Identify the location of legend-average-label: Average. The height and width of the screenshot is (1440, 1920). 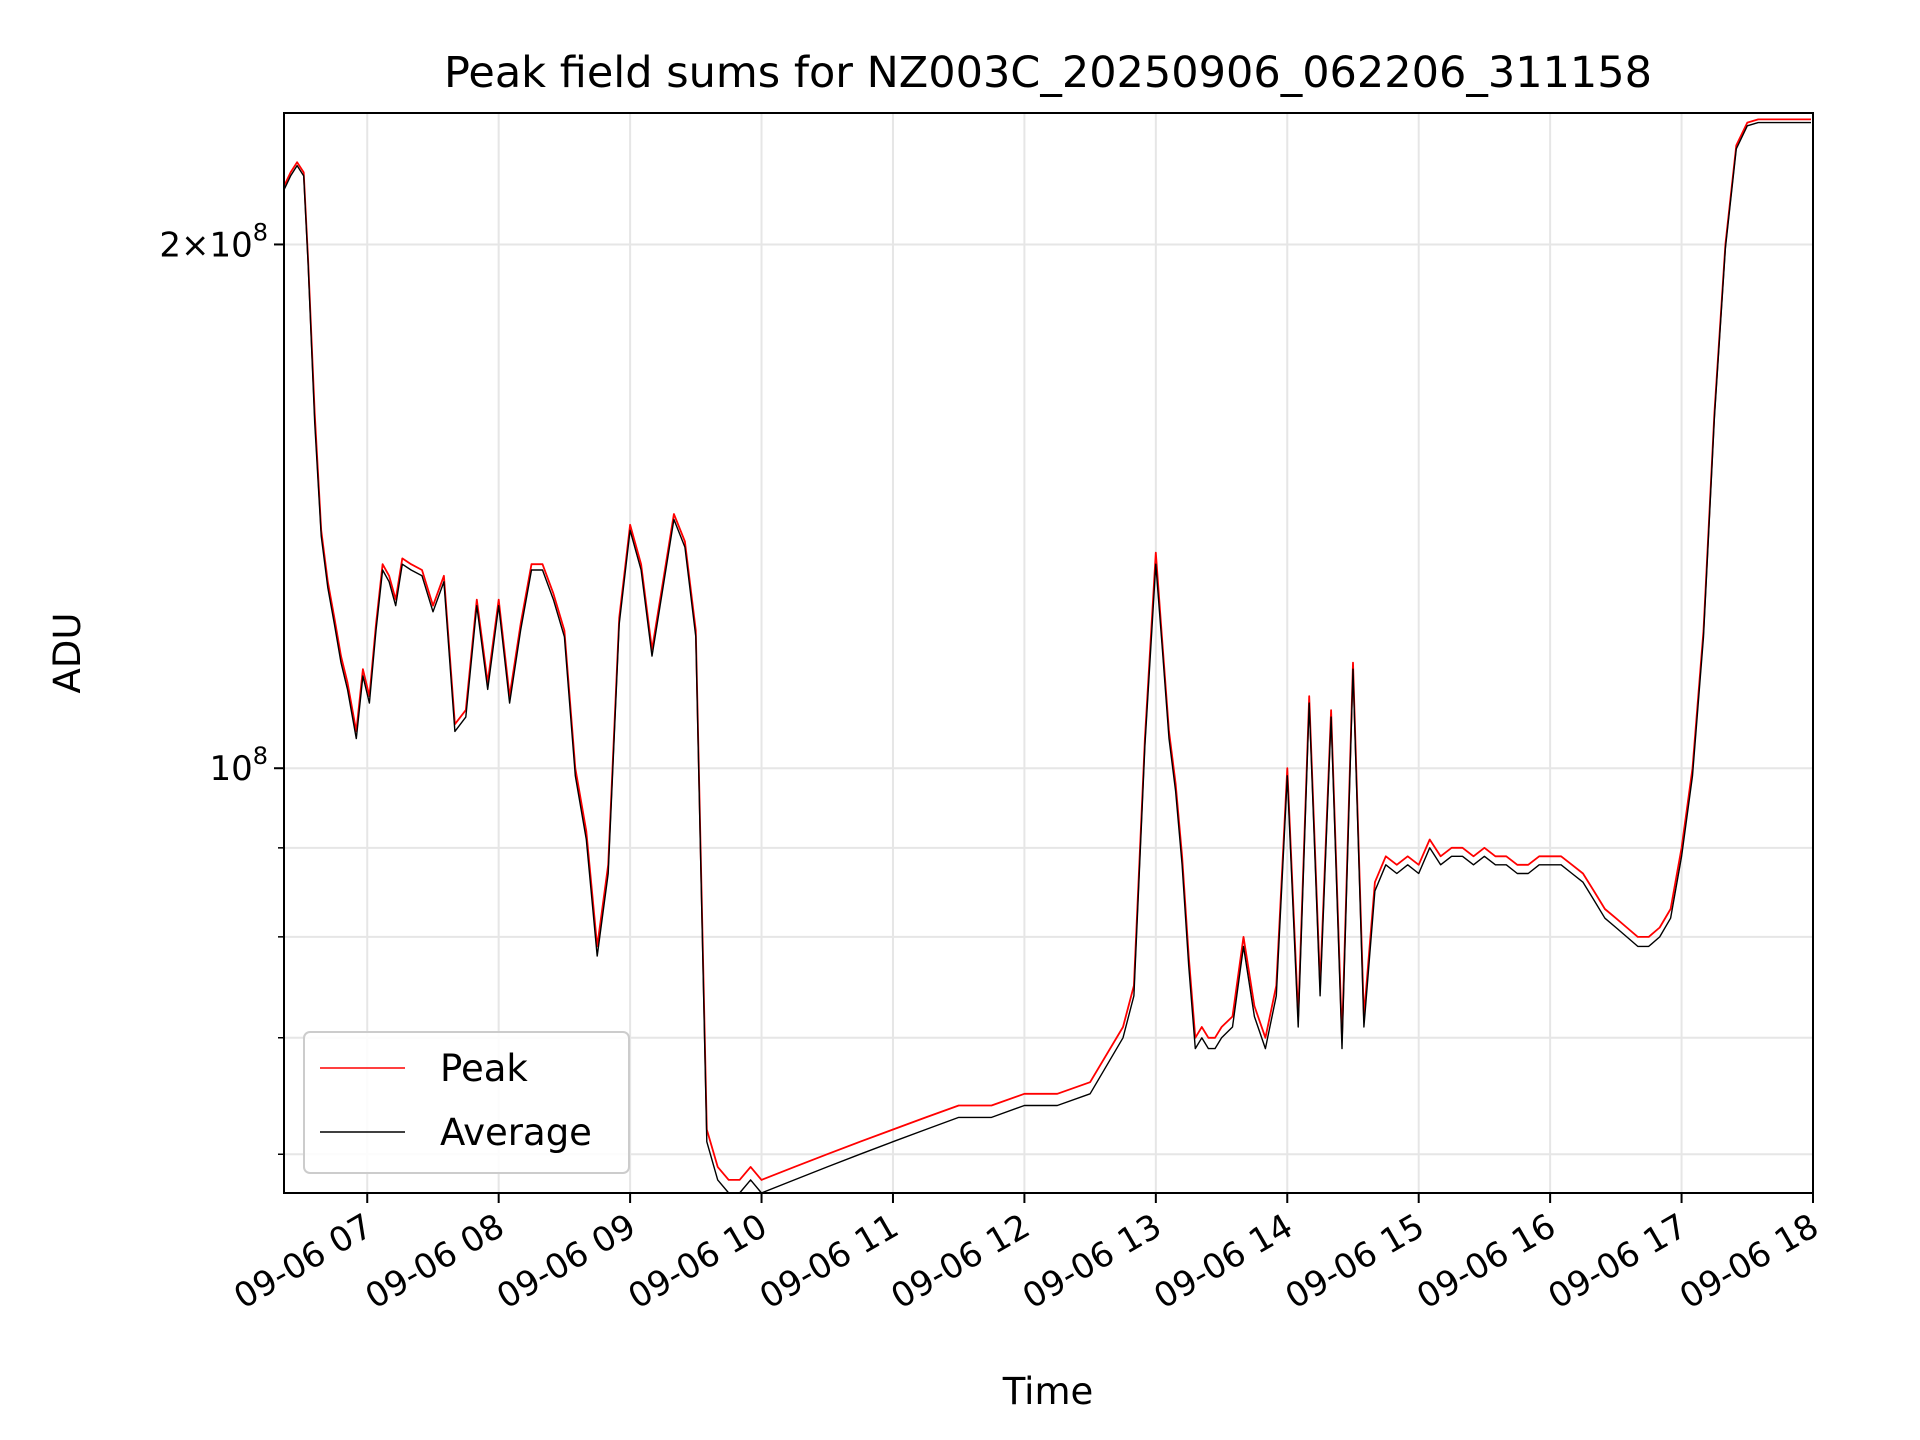
(516, 1132).